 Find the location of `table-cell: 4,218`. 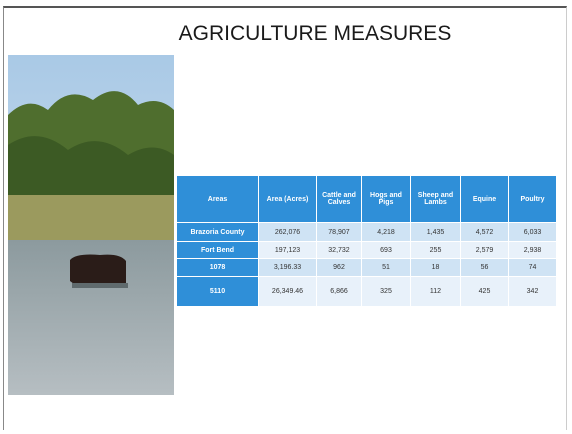

table-cell: 4,218 is located at coordinates (386, 232).